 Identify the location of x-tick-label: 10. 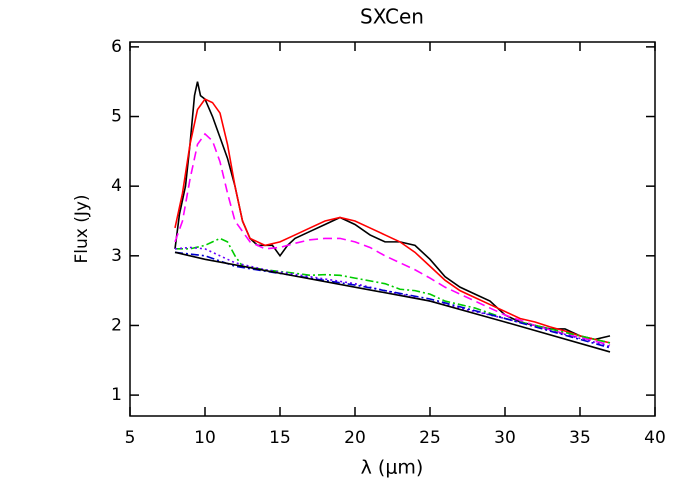
(205, 438).